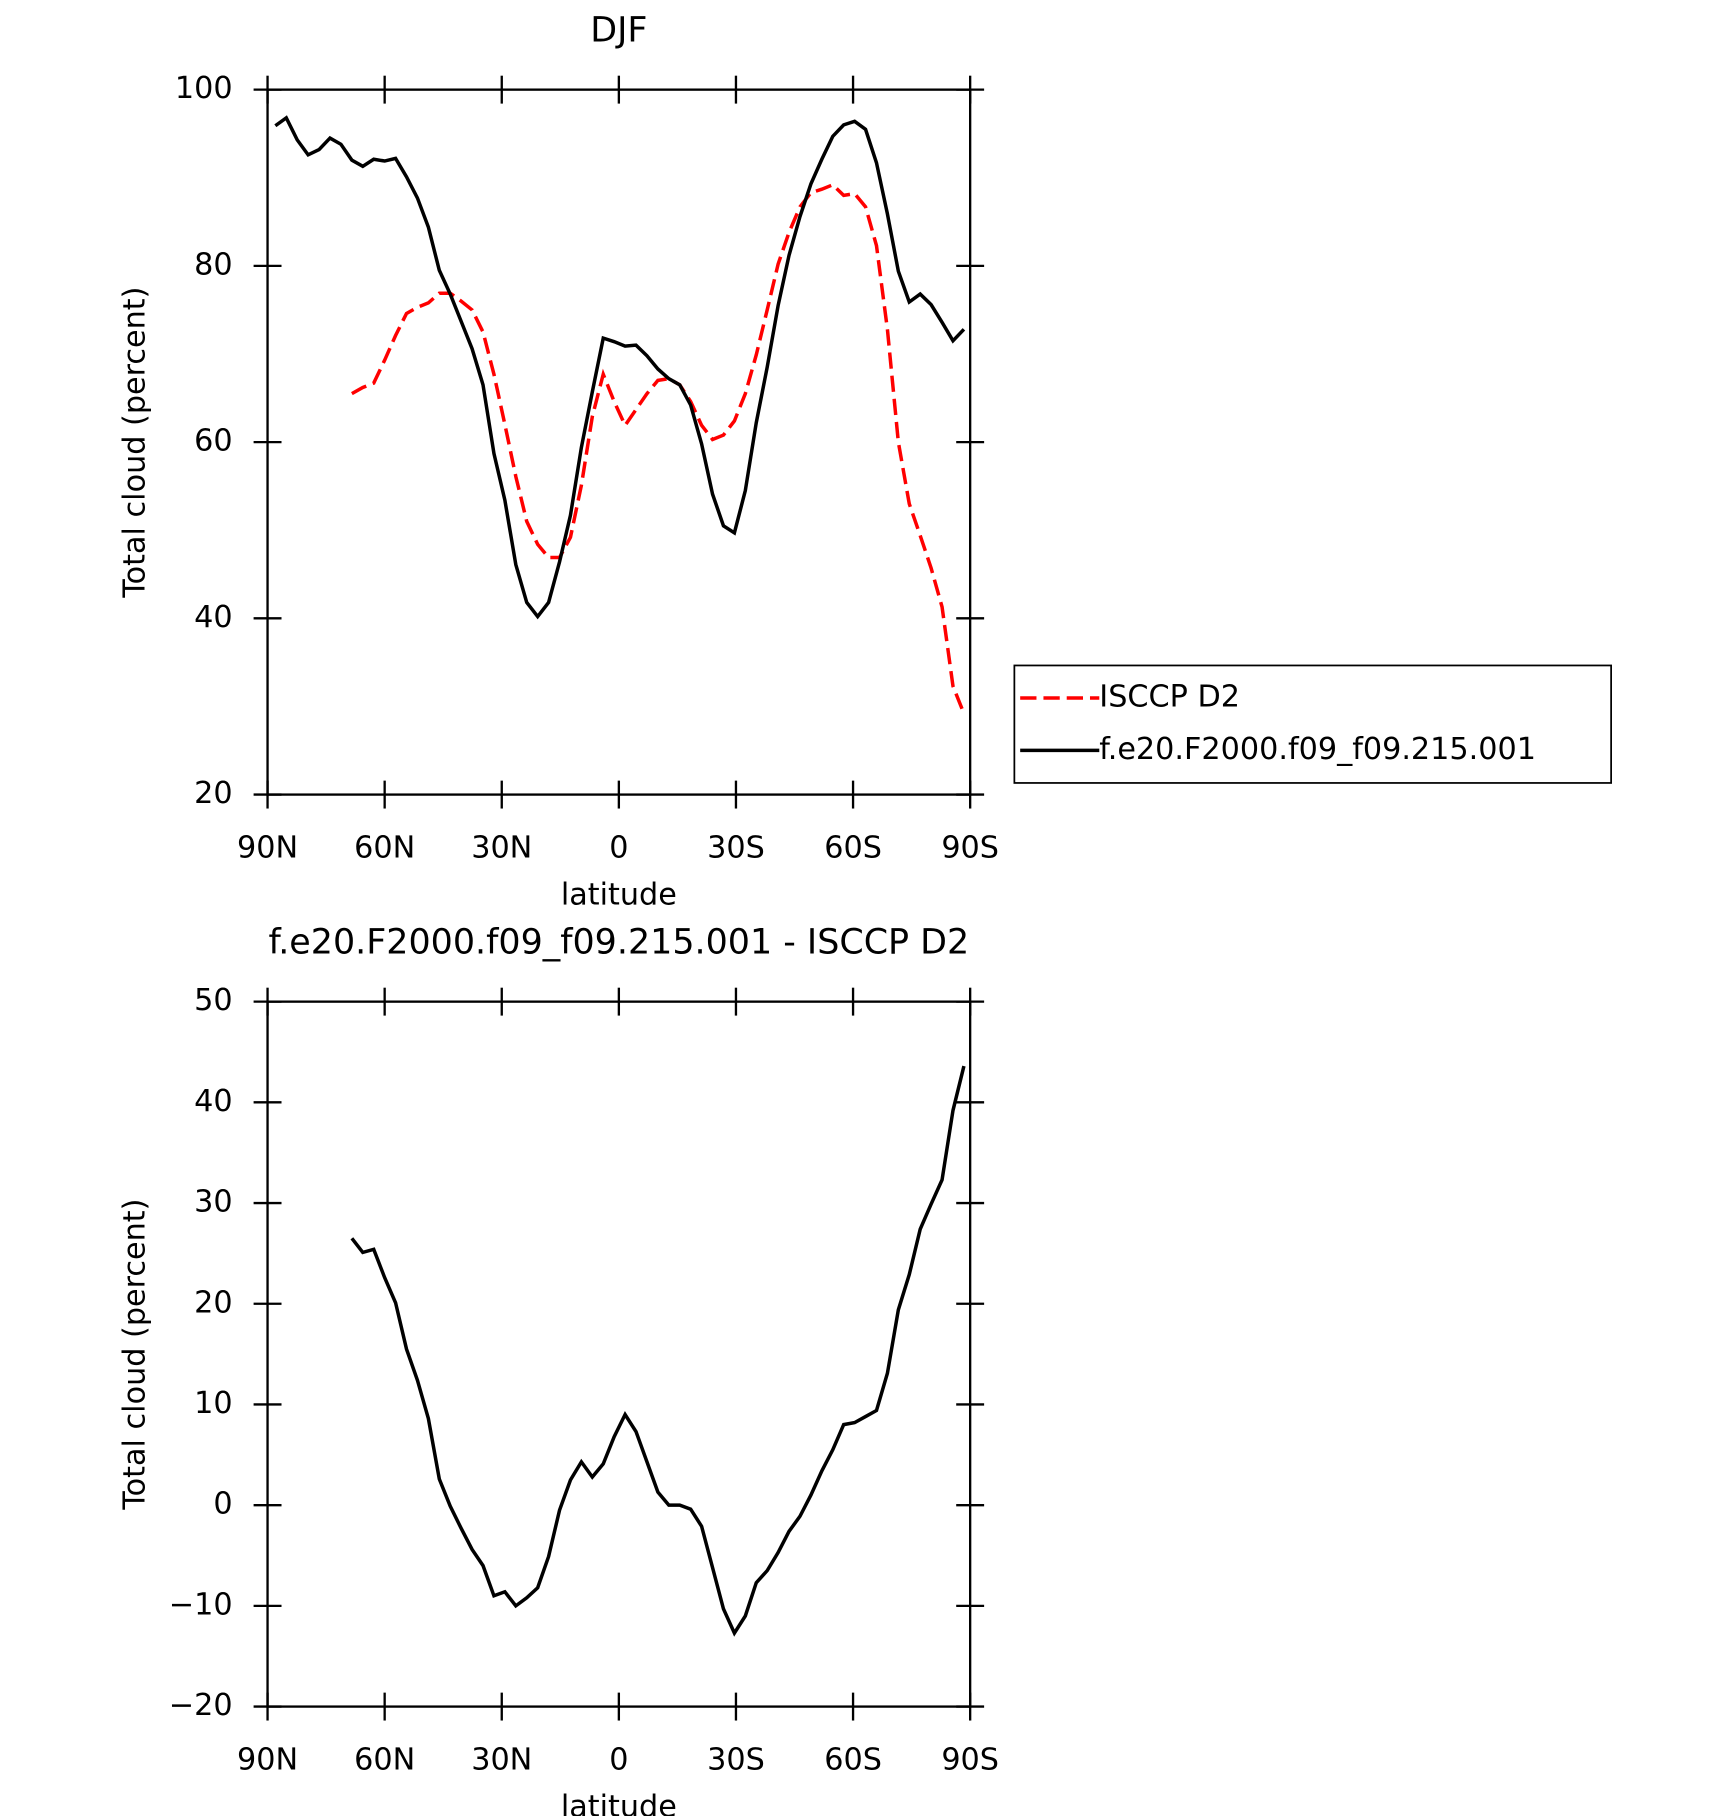 The height and width of the screenshot is (1816, 1710). What do you see at coordinates (213, 1202) in the screenshot?
I see `y-tick-label: 30` at bounding box center [213, 1202].